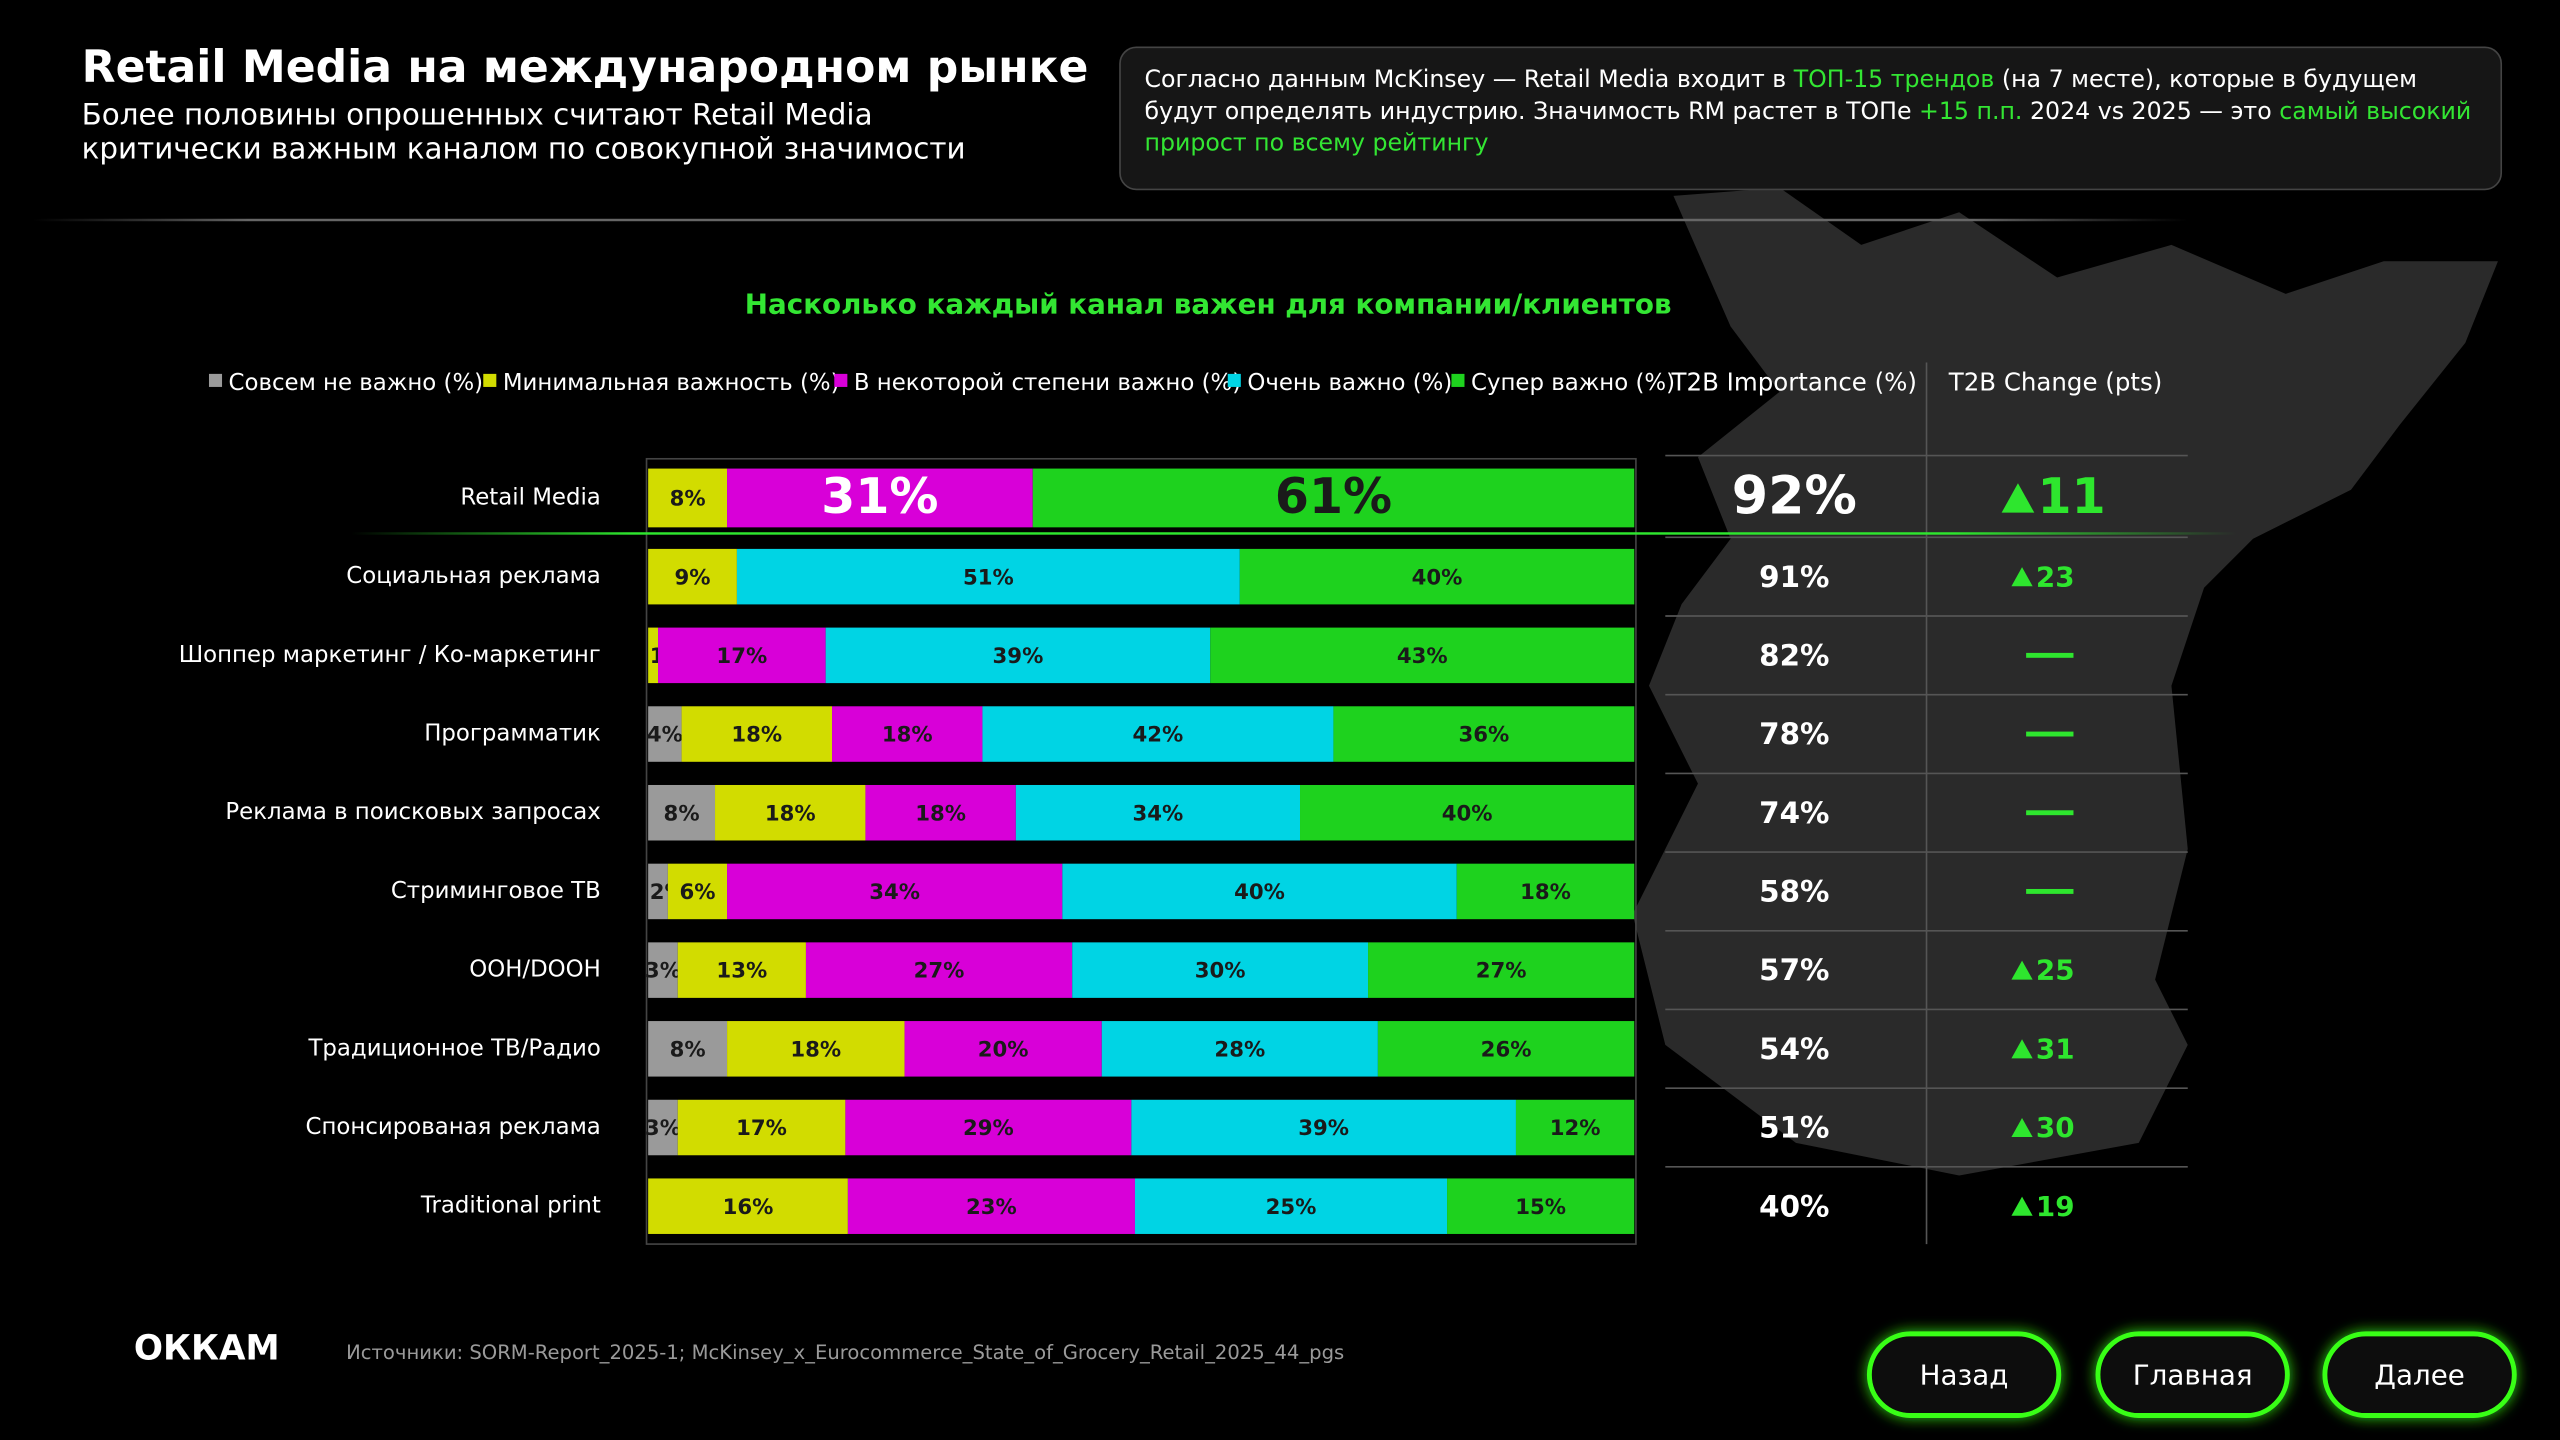 This screenshot has height=1440, width=2560. I want to click on data-label: 31%, so click(879, 496).